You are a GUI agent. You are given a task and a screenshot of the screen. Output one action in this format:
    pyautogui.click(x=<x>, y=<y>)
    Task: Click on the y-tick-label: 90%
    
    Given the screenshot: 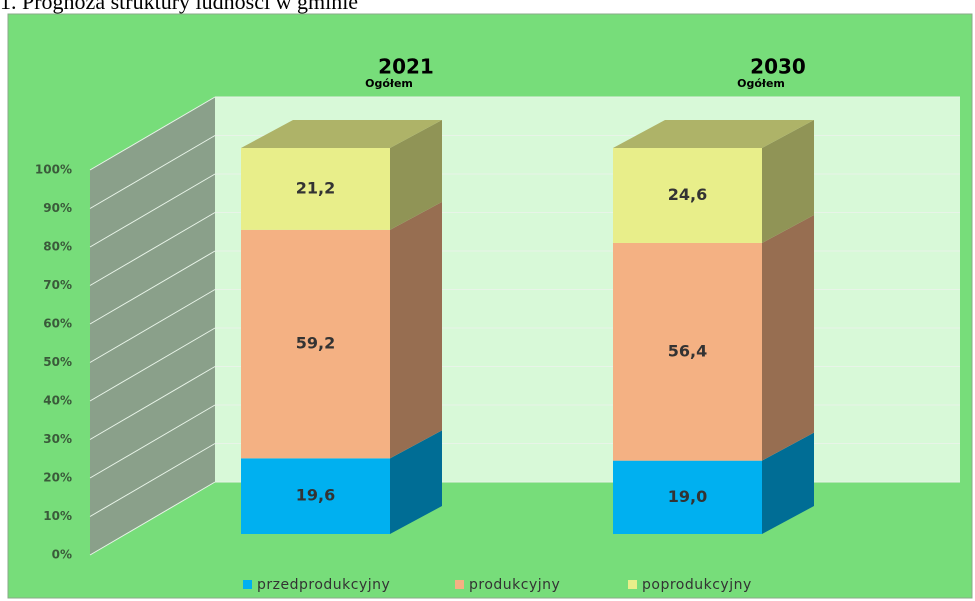 What is the action you would take?
    pyautogui.click(x=57, y=208)
    